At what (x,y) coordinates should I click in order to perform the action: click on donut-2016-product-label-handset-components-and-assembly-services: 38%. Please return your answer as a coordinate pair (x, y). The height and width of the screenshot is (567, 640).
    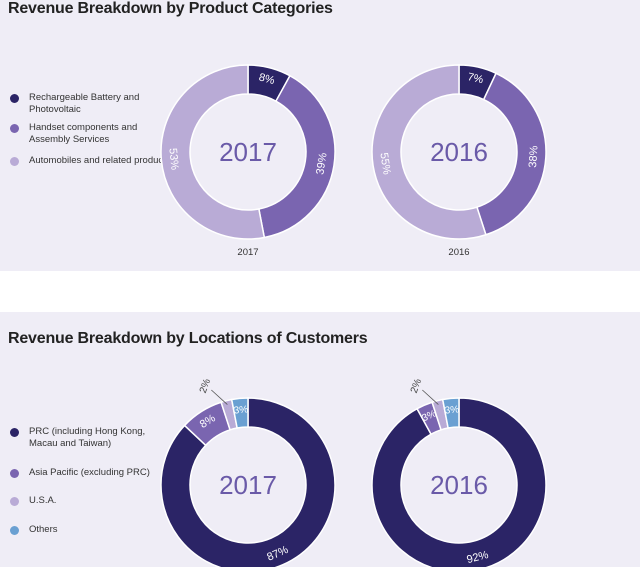
    Looking at the image, I should click on (533, 156).